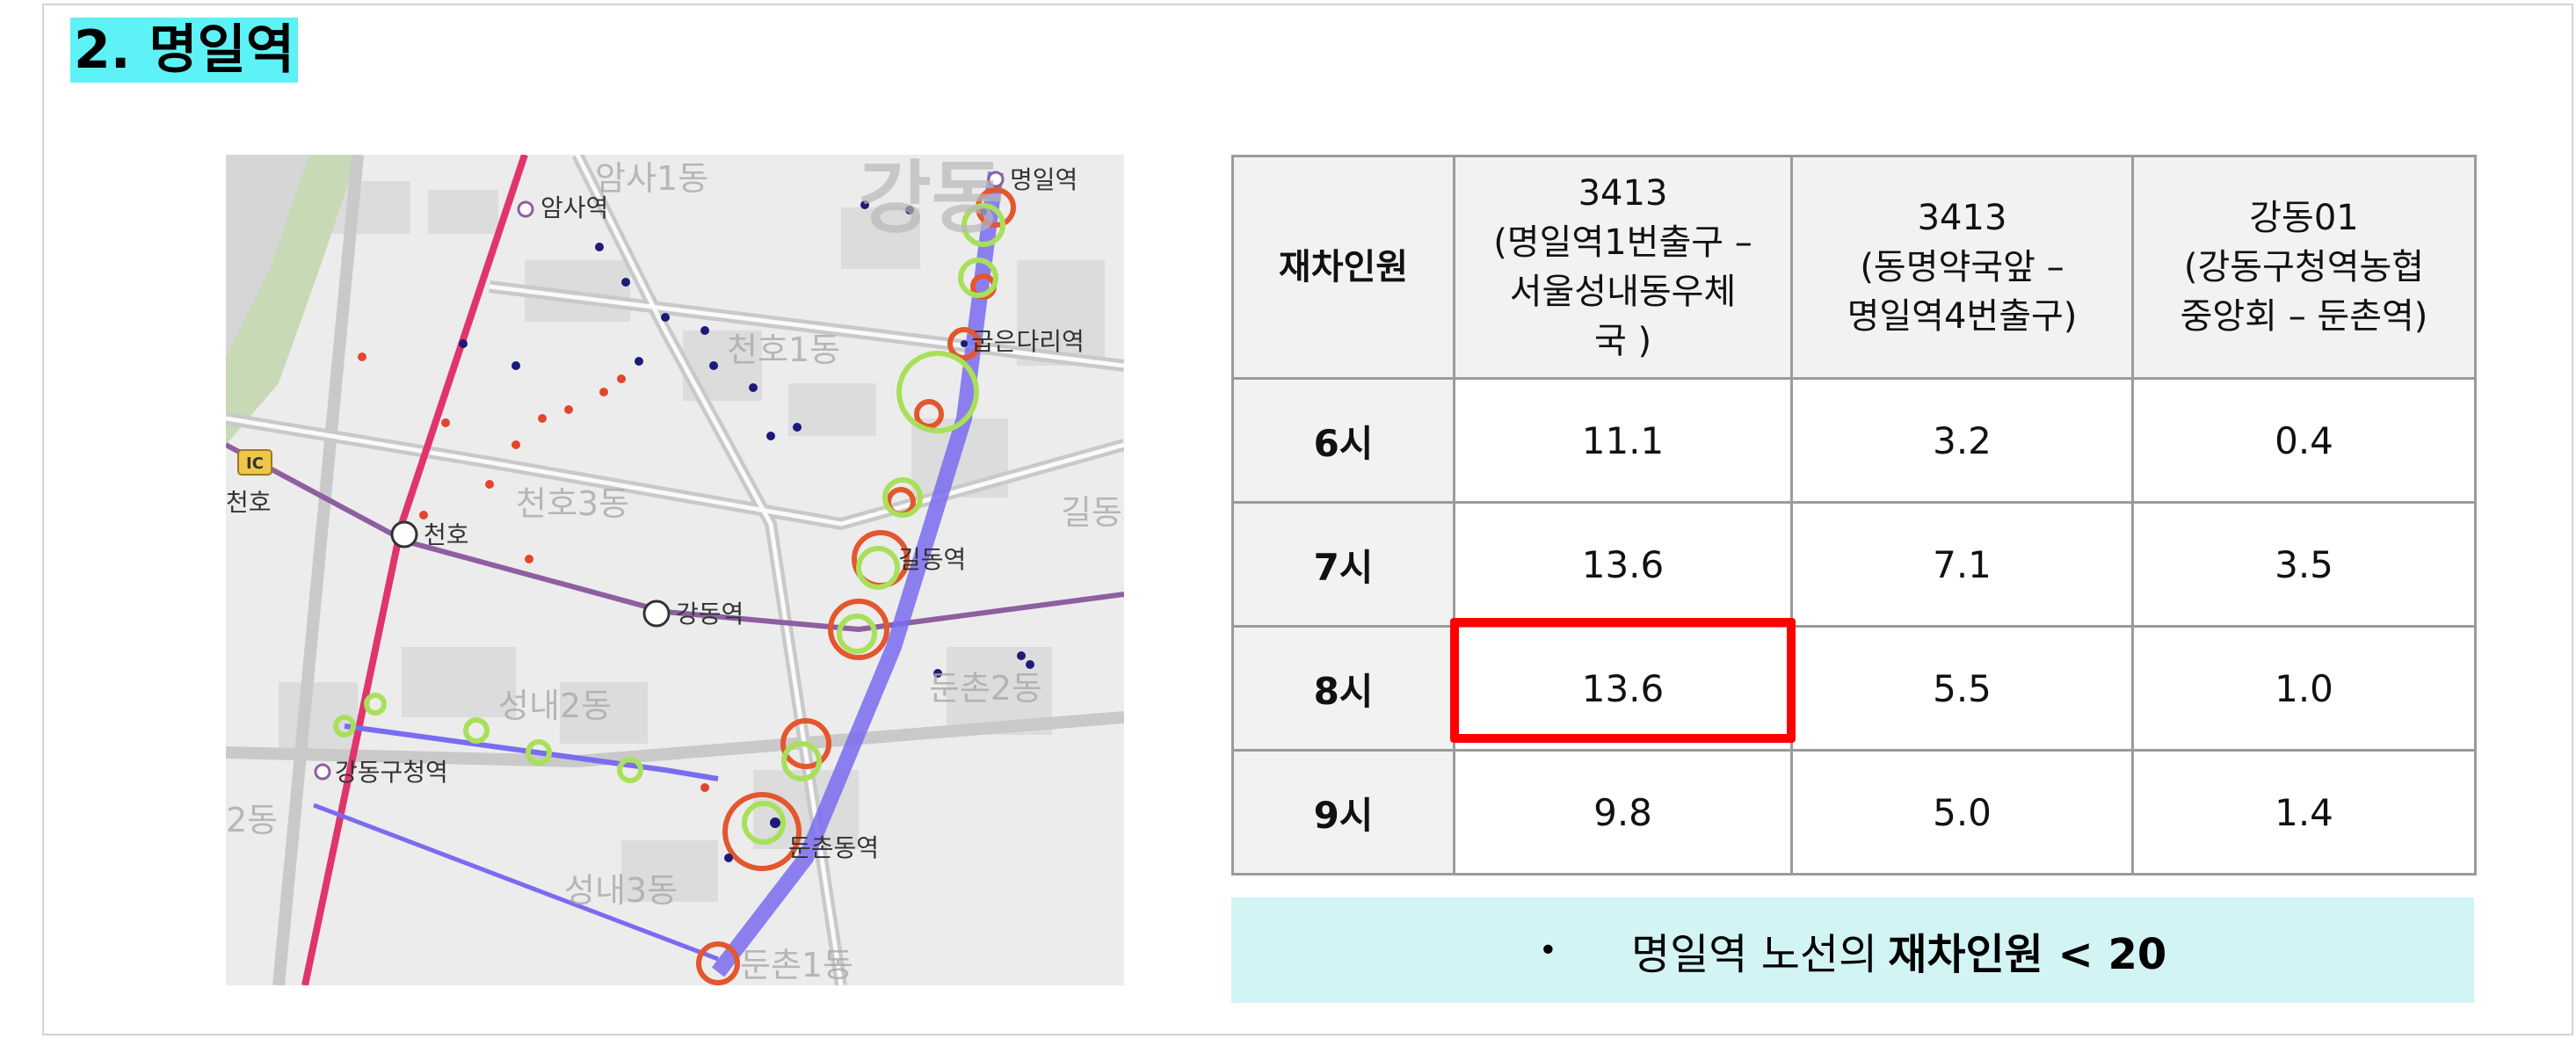 This screenshot has width=2576, height=1039. I want to click on section-title: 2. 명일역, so click(184, 50).